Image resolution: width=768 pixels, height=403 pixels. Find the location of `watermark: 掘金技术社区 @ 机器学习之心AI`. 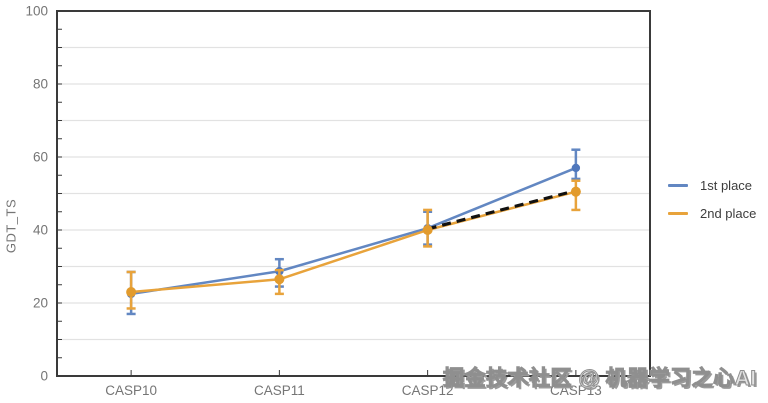

watermark: 掘金技术社区 @ 机器学习之心AI is located at coordinates (600, 379).